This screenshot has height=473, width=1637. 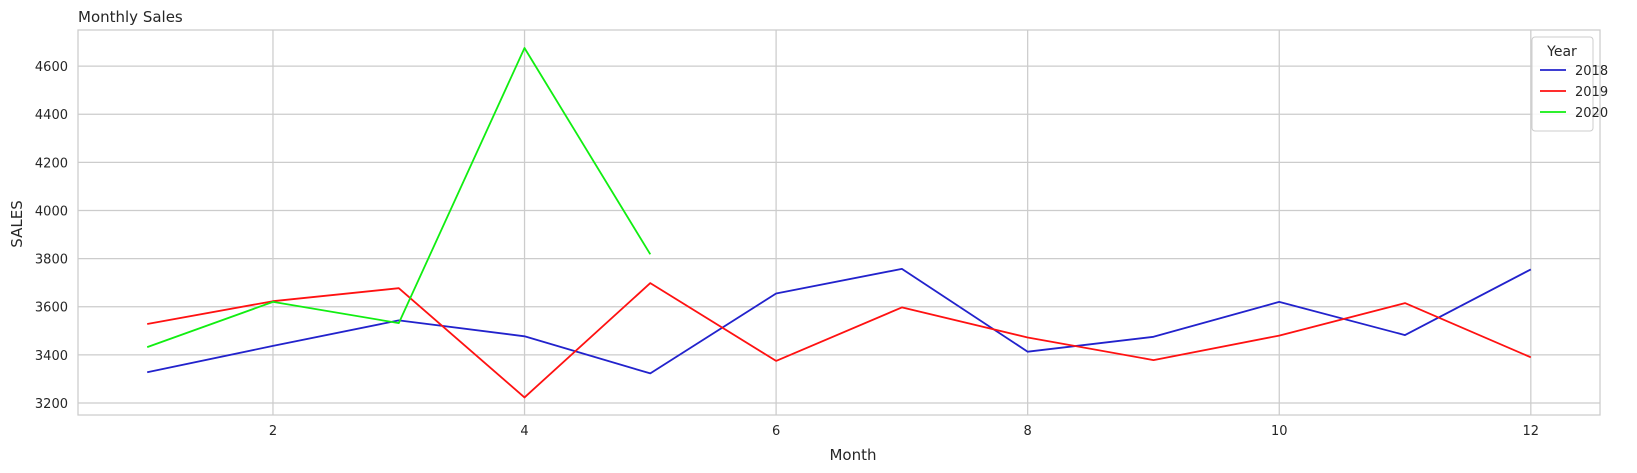 I want to click on chart-title: Monthly Sales, so click(x=130, y=17).